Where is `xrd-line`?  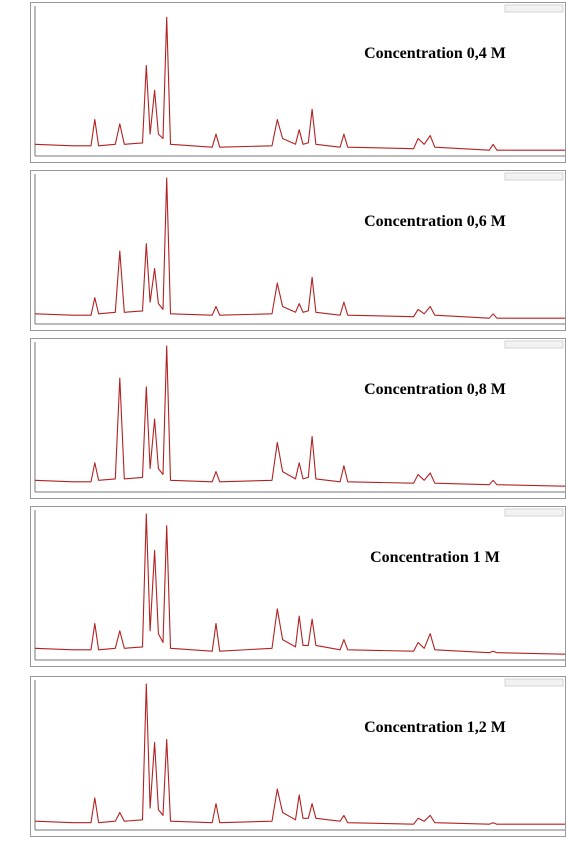
xrd-line is located at coordinates (299, 83).